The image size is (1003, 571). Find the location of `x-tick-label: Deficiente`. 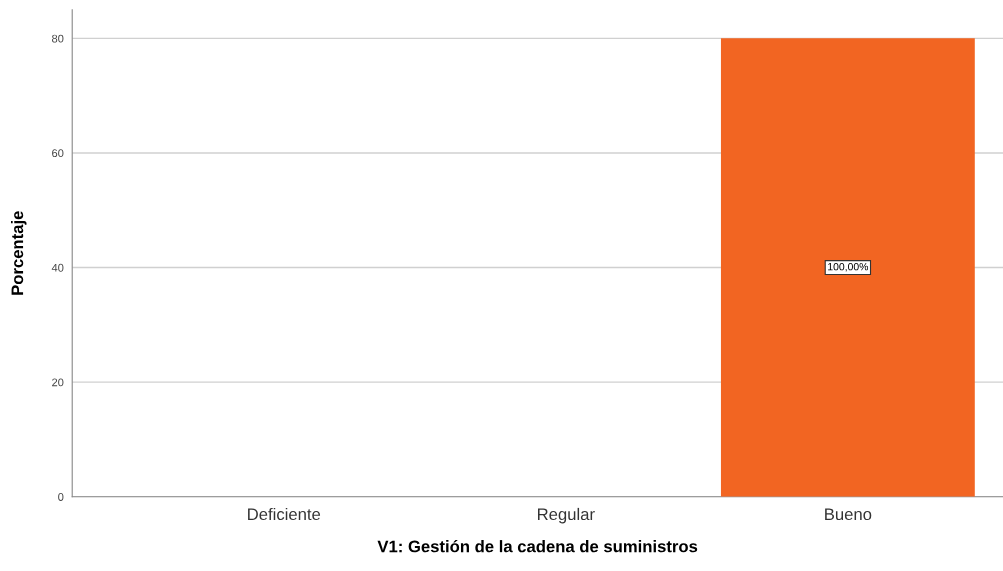

x-tick-label: Deficiente is located at coordinates (284, 514).